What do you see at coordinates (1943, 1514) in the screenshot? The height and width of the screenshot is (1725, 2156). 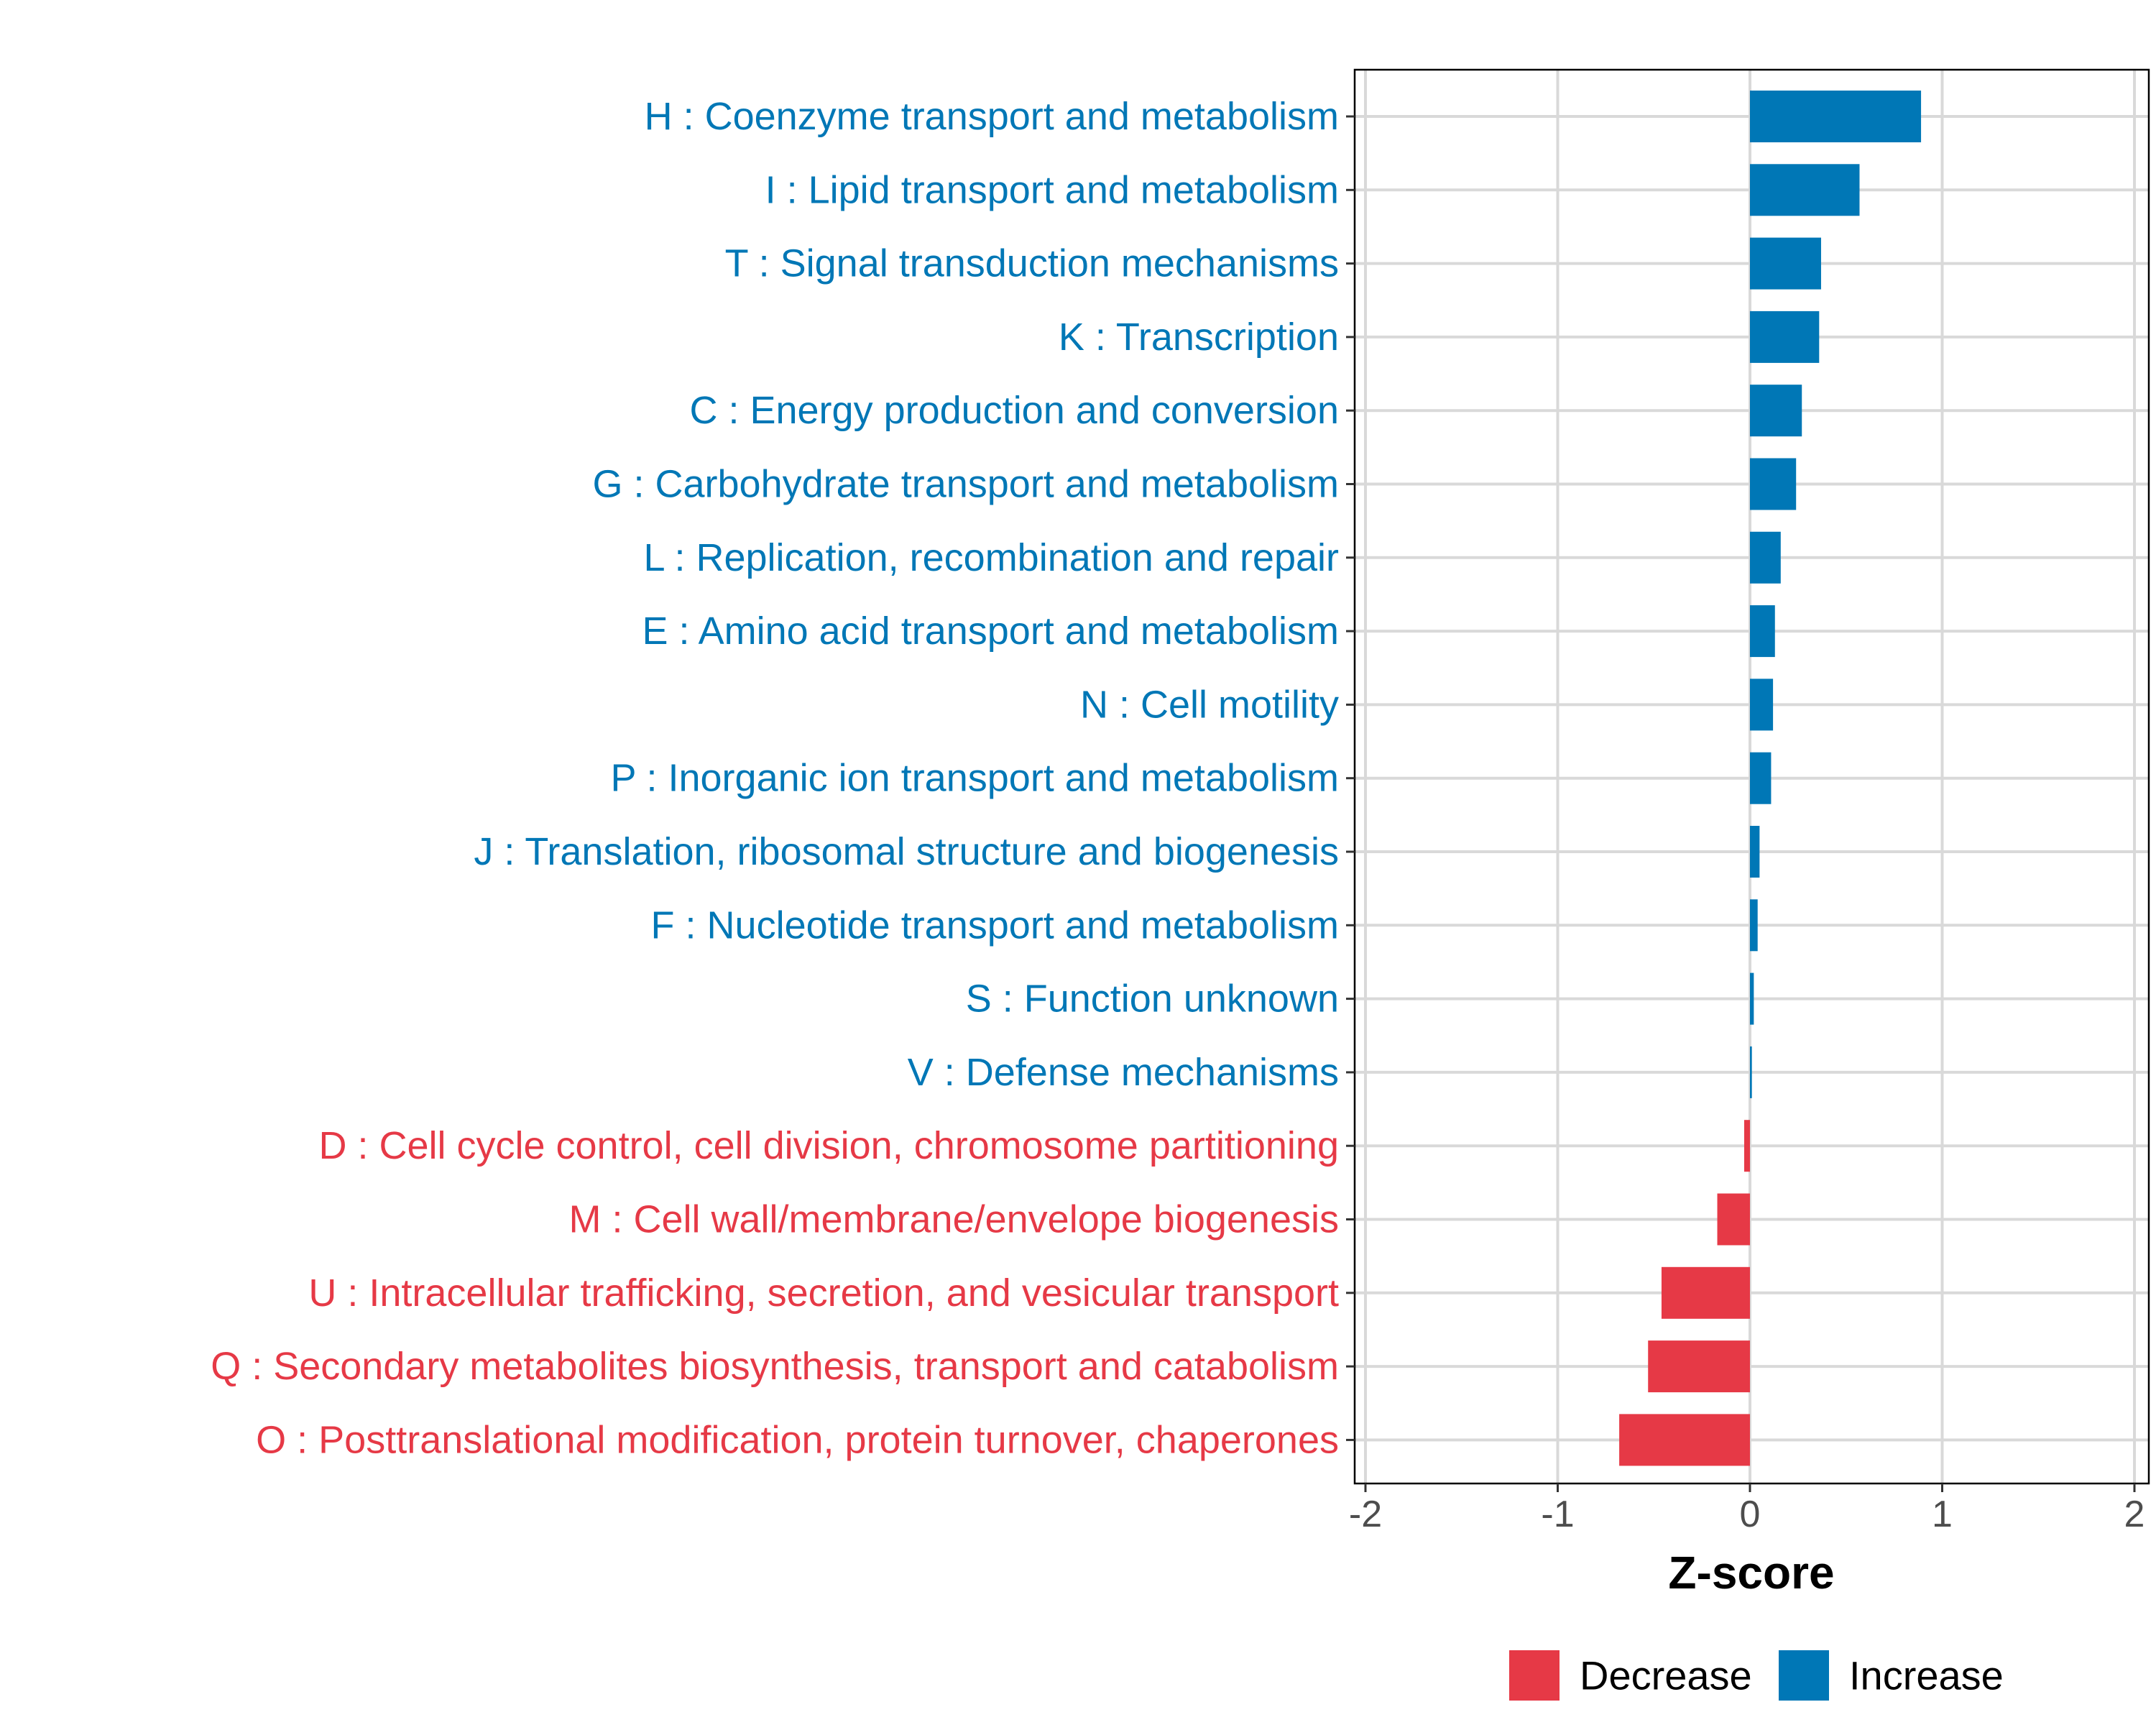 I see `x-tick-label: 1` at bounding box center [1943, 1514].